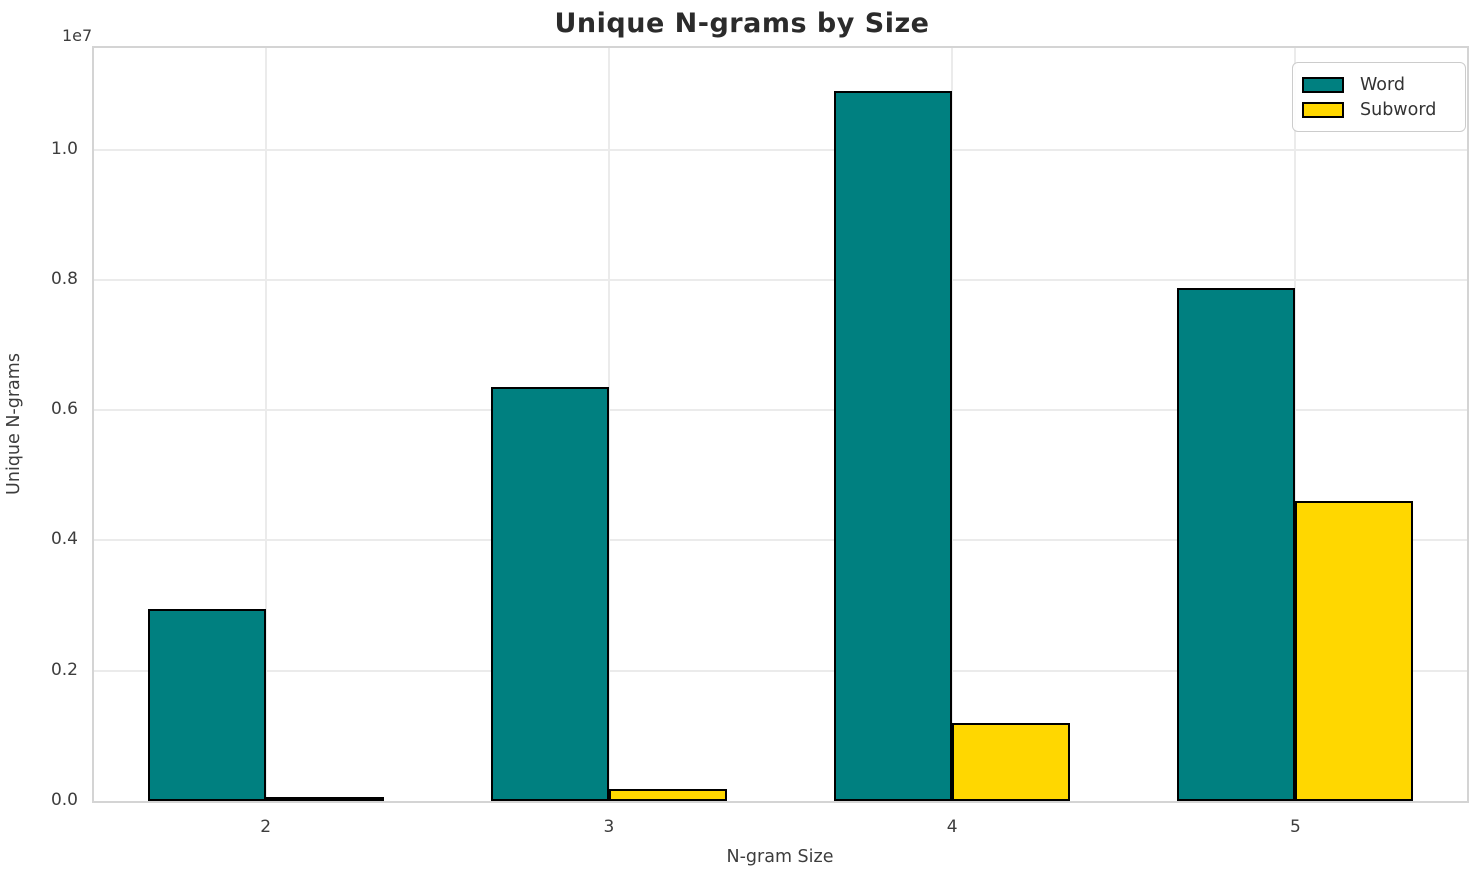  What do you see at coordinates (780, 857) in the screenshot?
I see `x-axis-label: N-gram Size` at bounding box center [780, 857].